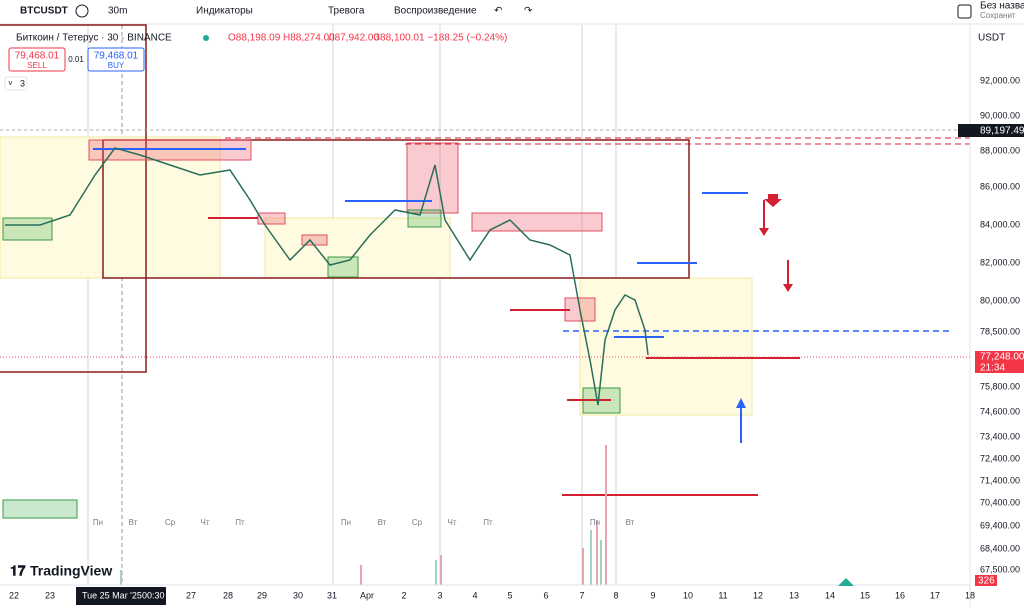  Describe the element at coordinates (71, 571) in the screenshot. I see `logo: TradingView` at that location.